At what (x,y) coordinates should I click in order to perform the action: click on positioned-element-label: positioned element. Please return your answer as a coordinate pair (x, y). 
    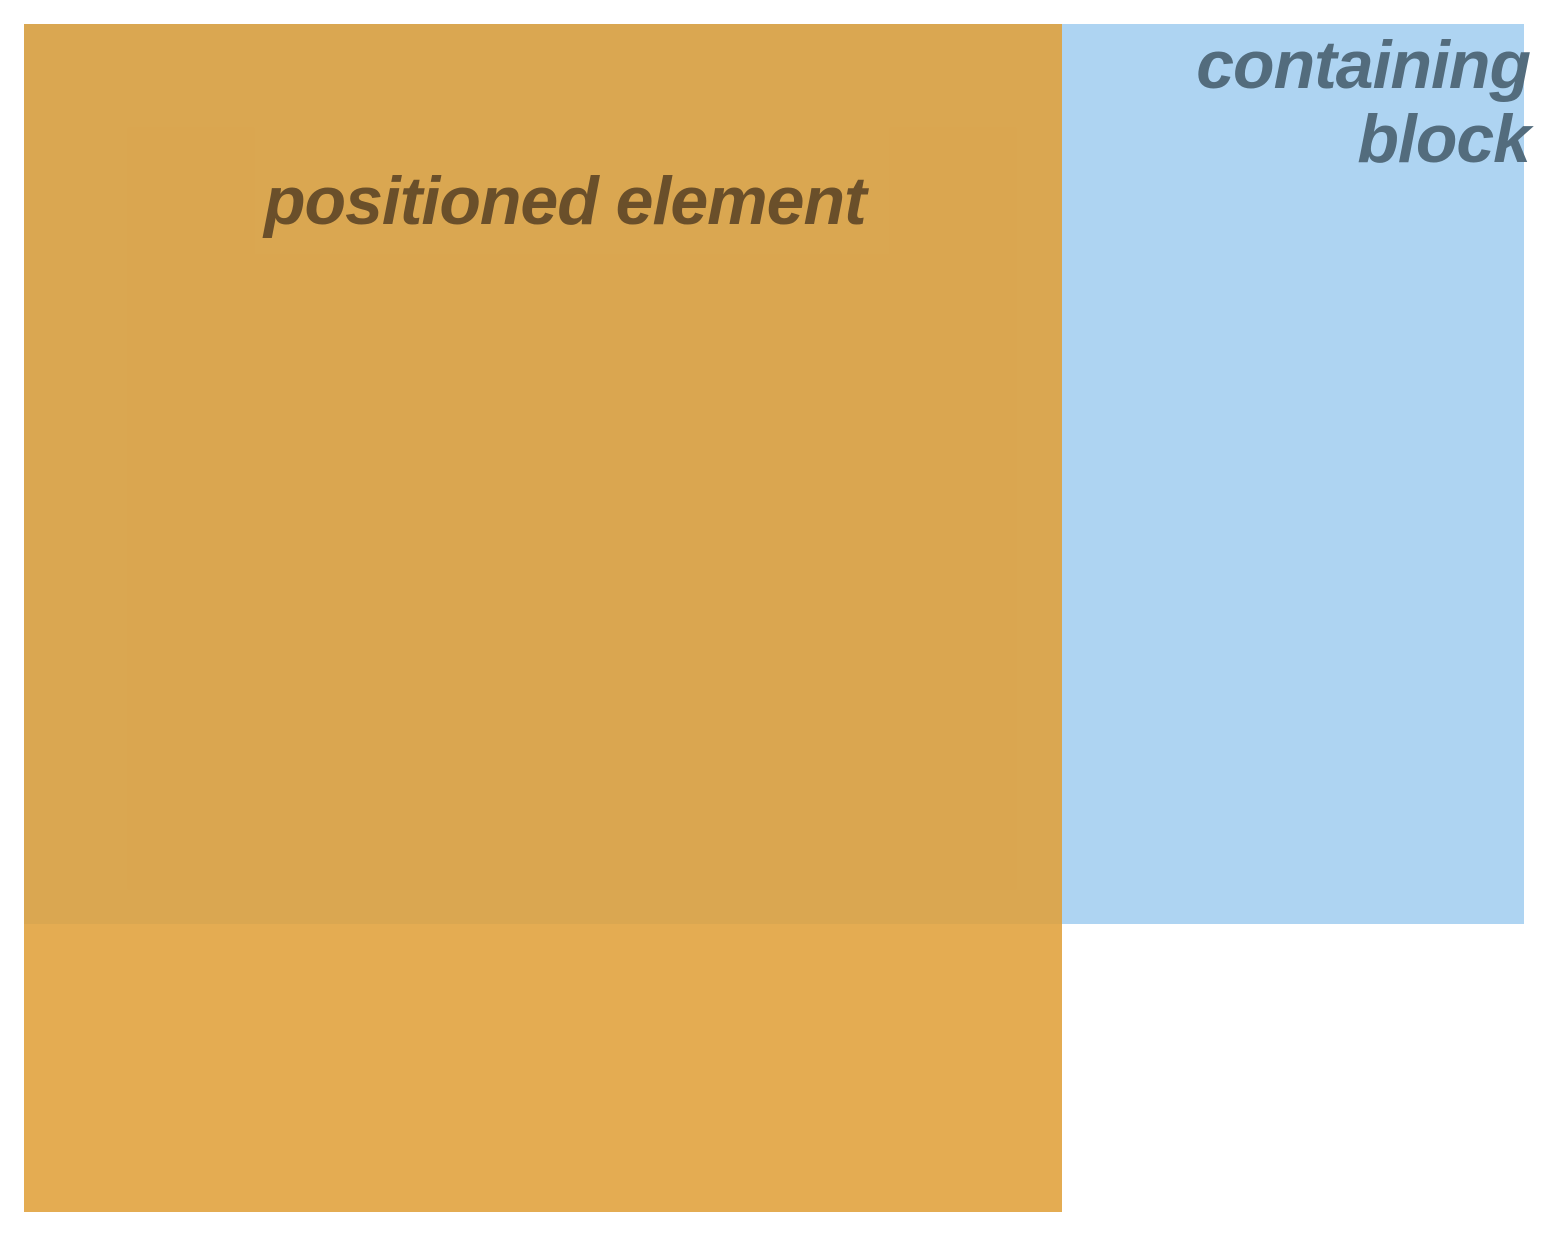
    Looking at the image, I should click on (565, 201).